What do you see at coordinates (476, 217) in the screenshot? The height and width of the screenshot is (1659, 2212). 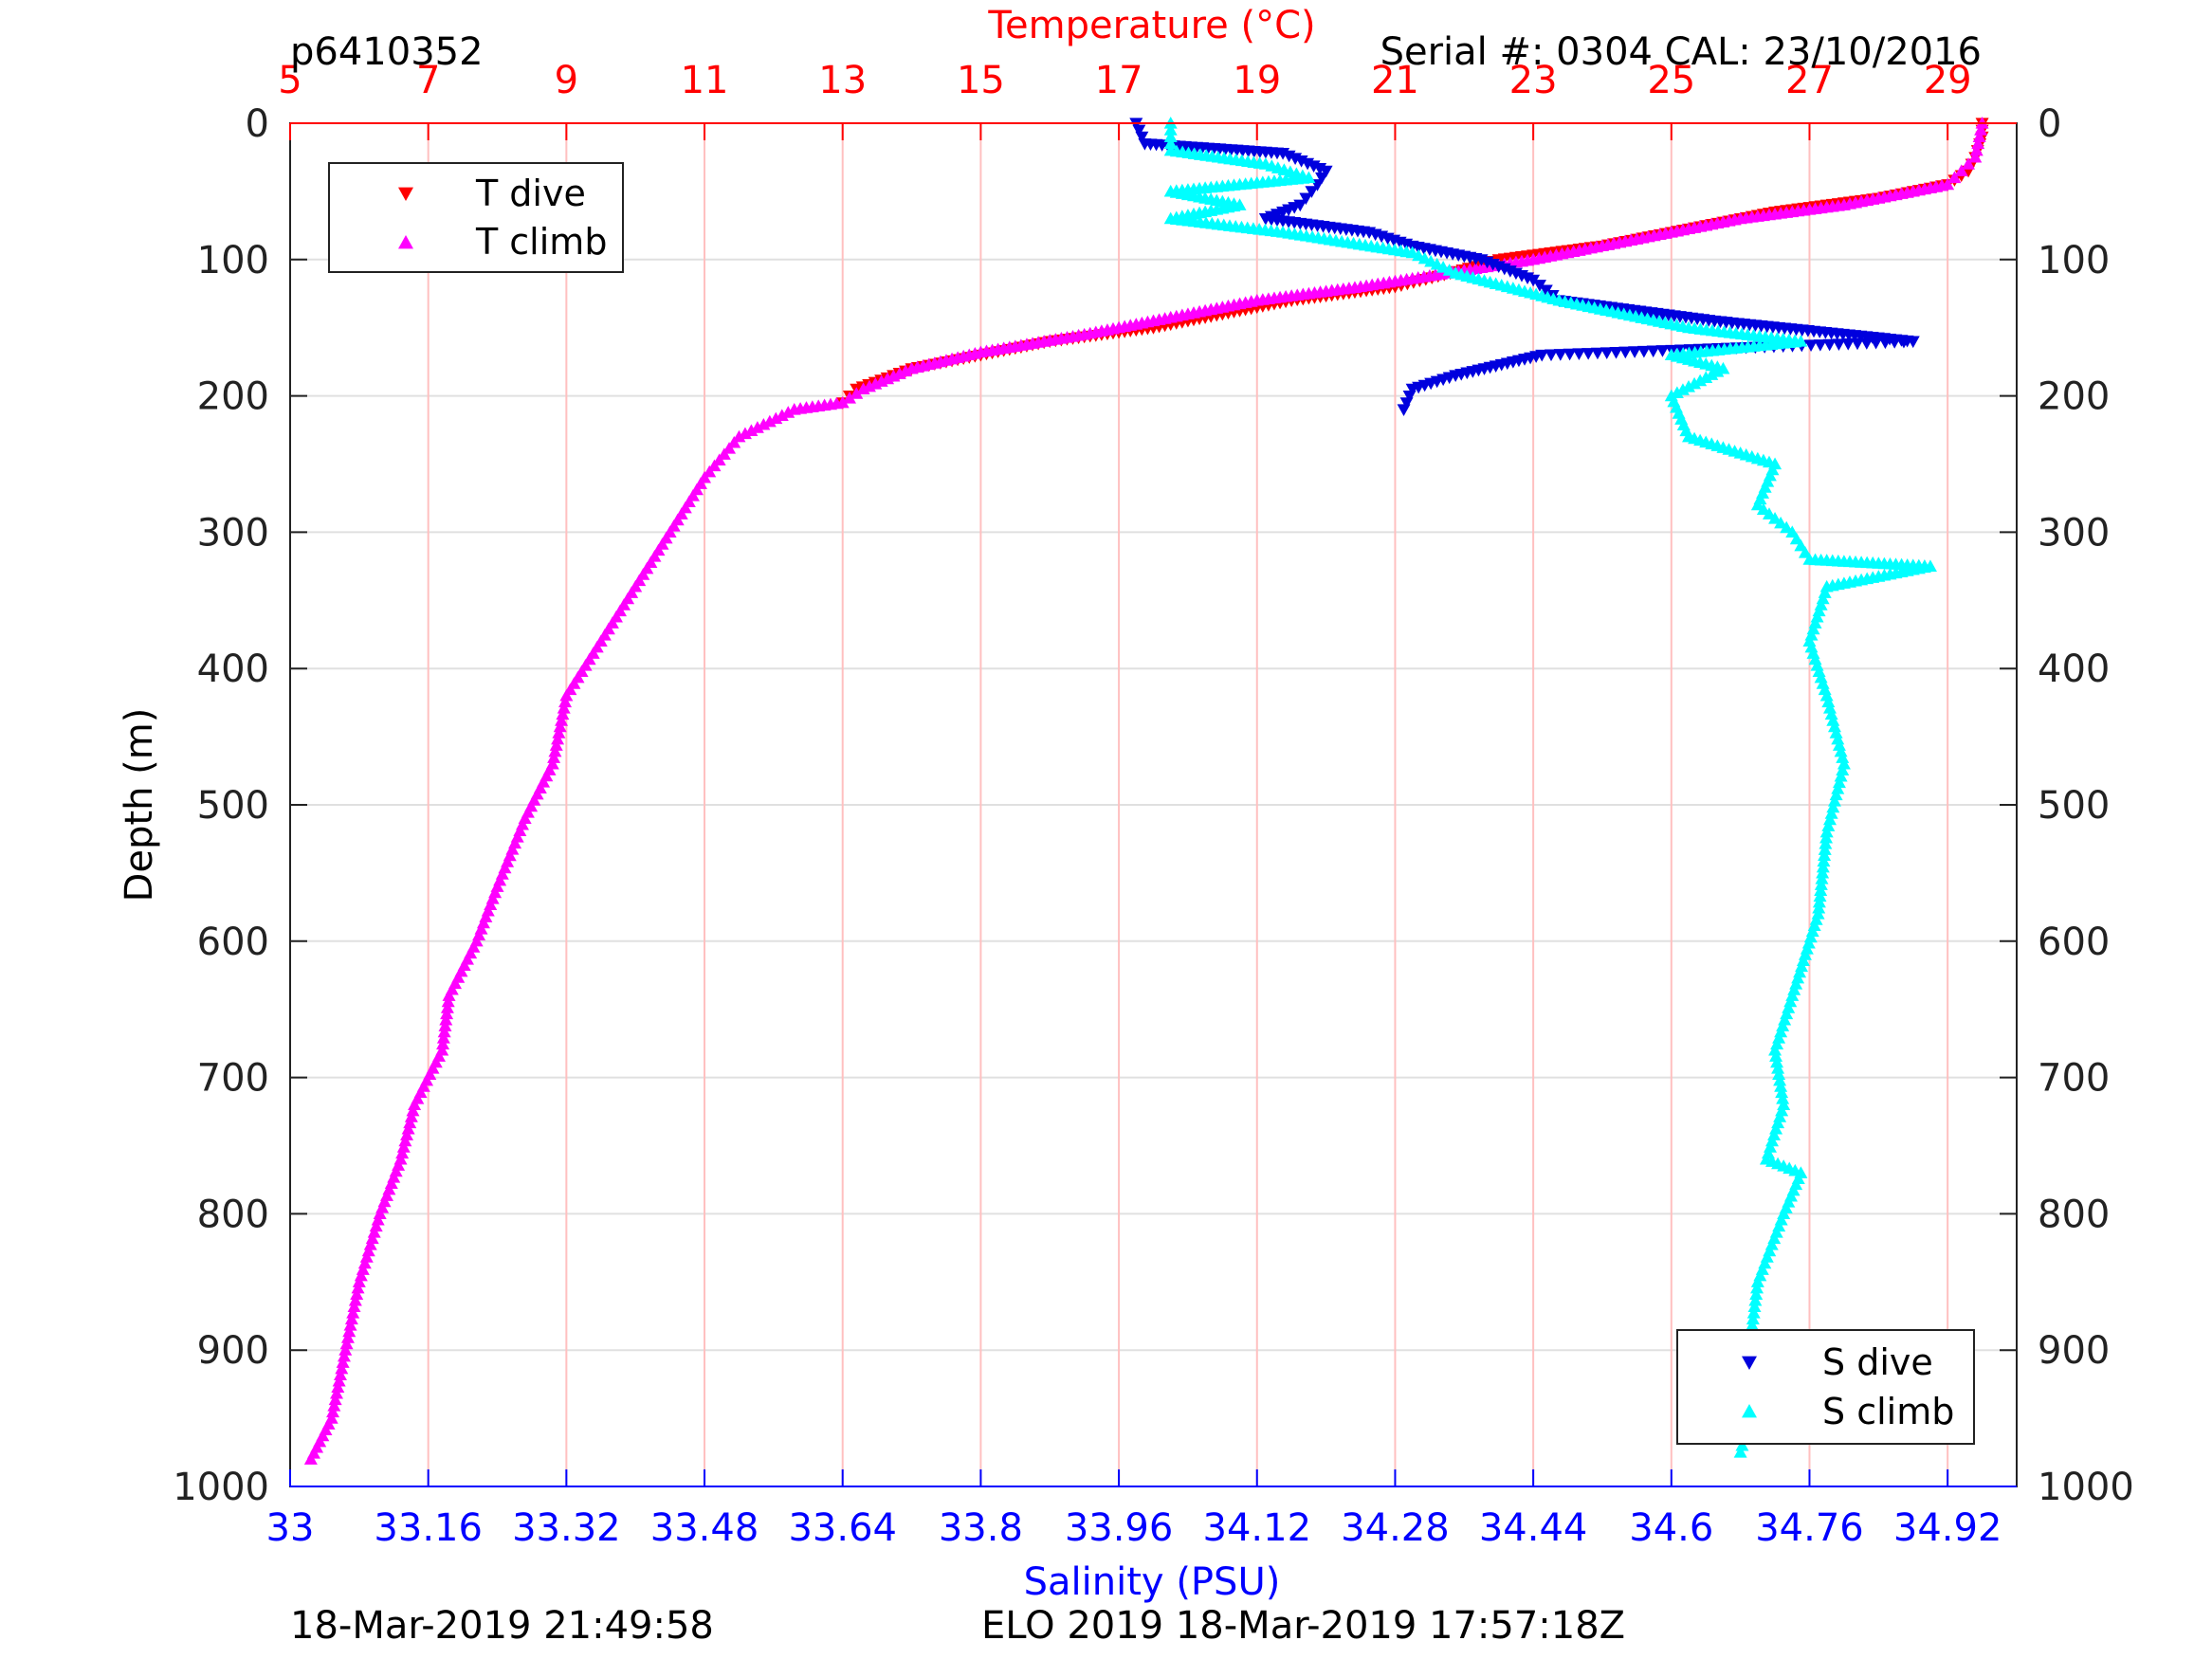 I see `legend-temperature: T dive T climb` at bounding box center [476, 217].